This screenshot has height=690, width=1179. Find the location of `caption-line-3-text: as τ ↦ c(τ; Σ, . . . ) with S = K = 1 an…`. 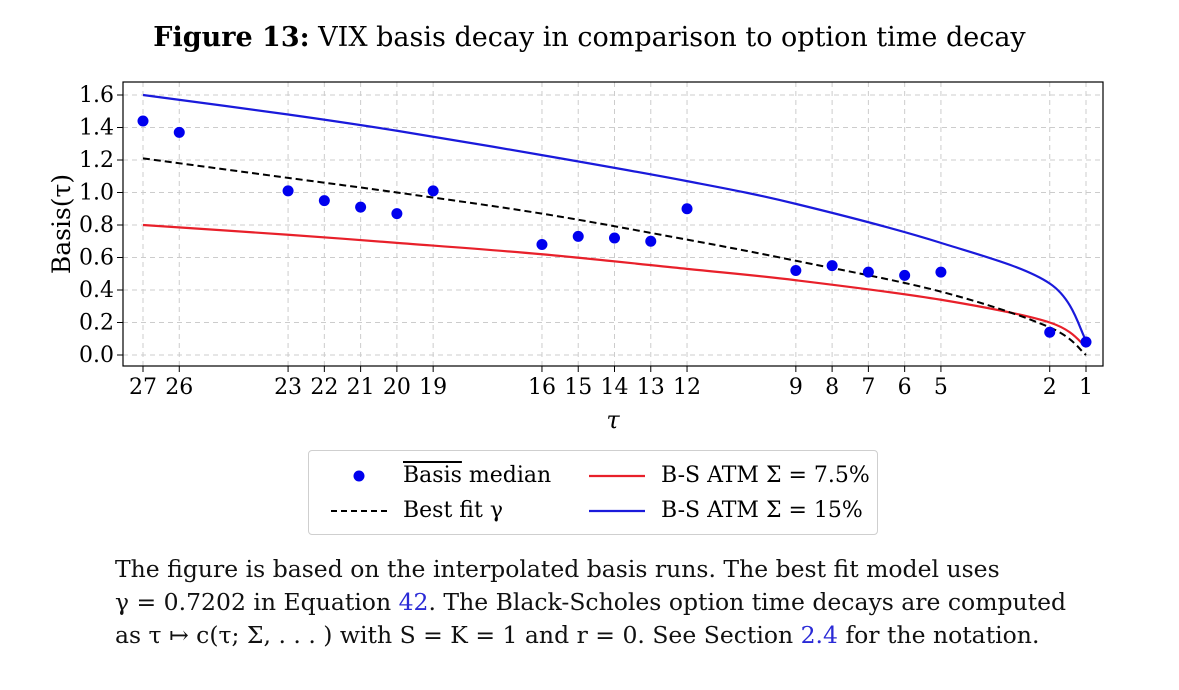

caption-line-3-text: as τ ↦ c(τ; Σ, . . . ) with S = K = 1 an… is located at coordinates (458, 635).